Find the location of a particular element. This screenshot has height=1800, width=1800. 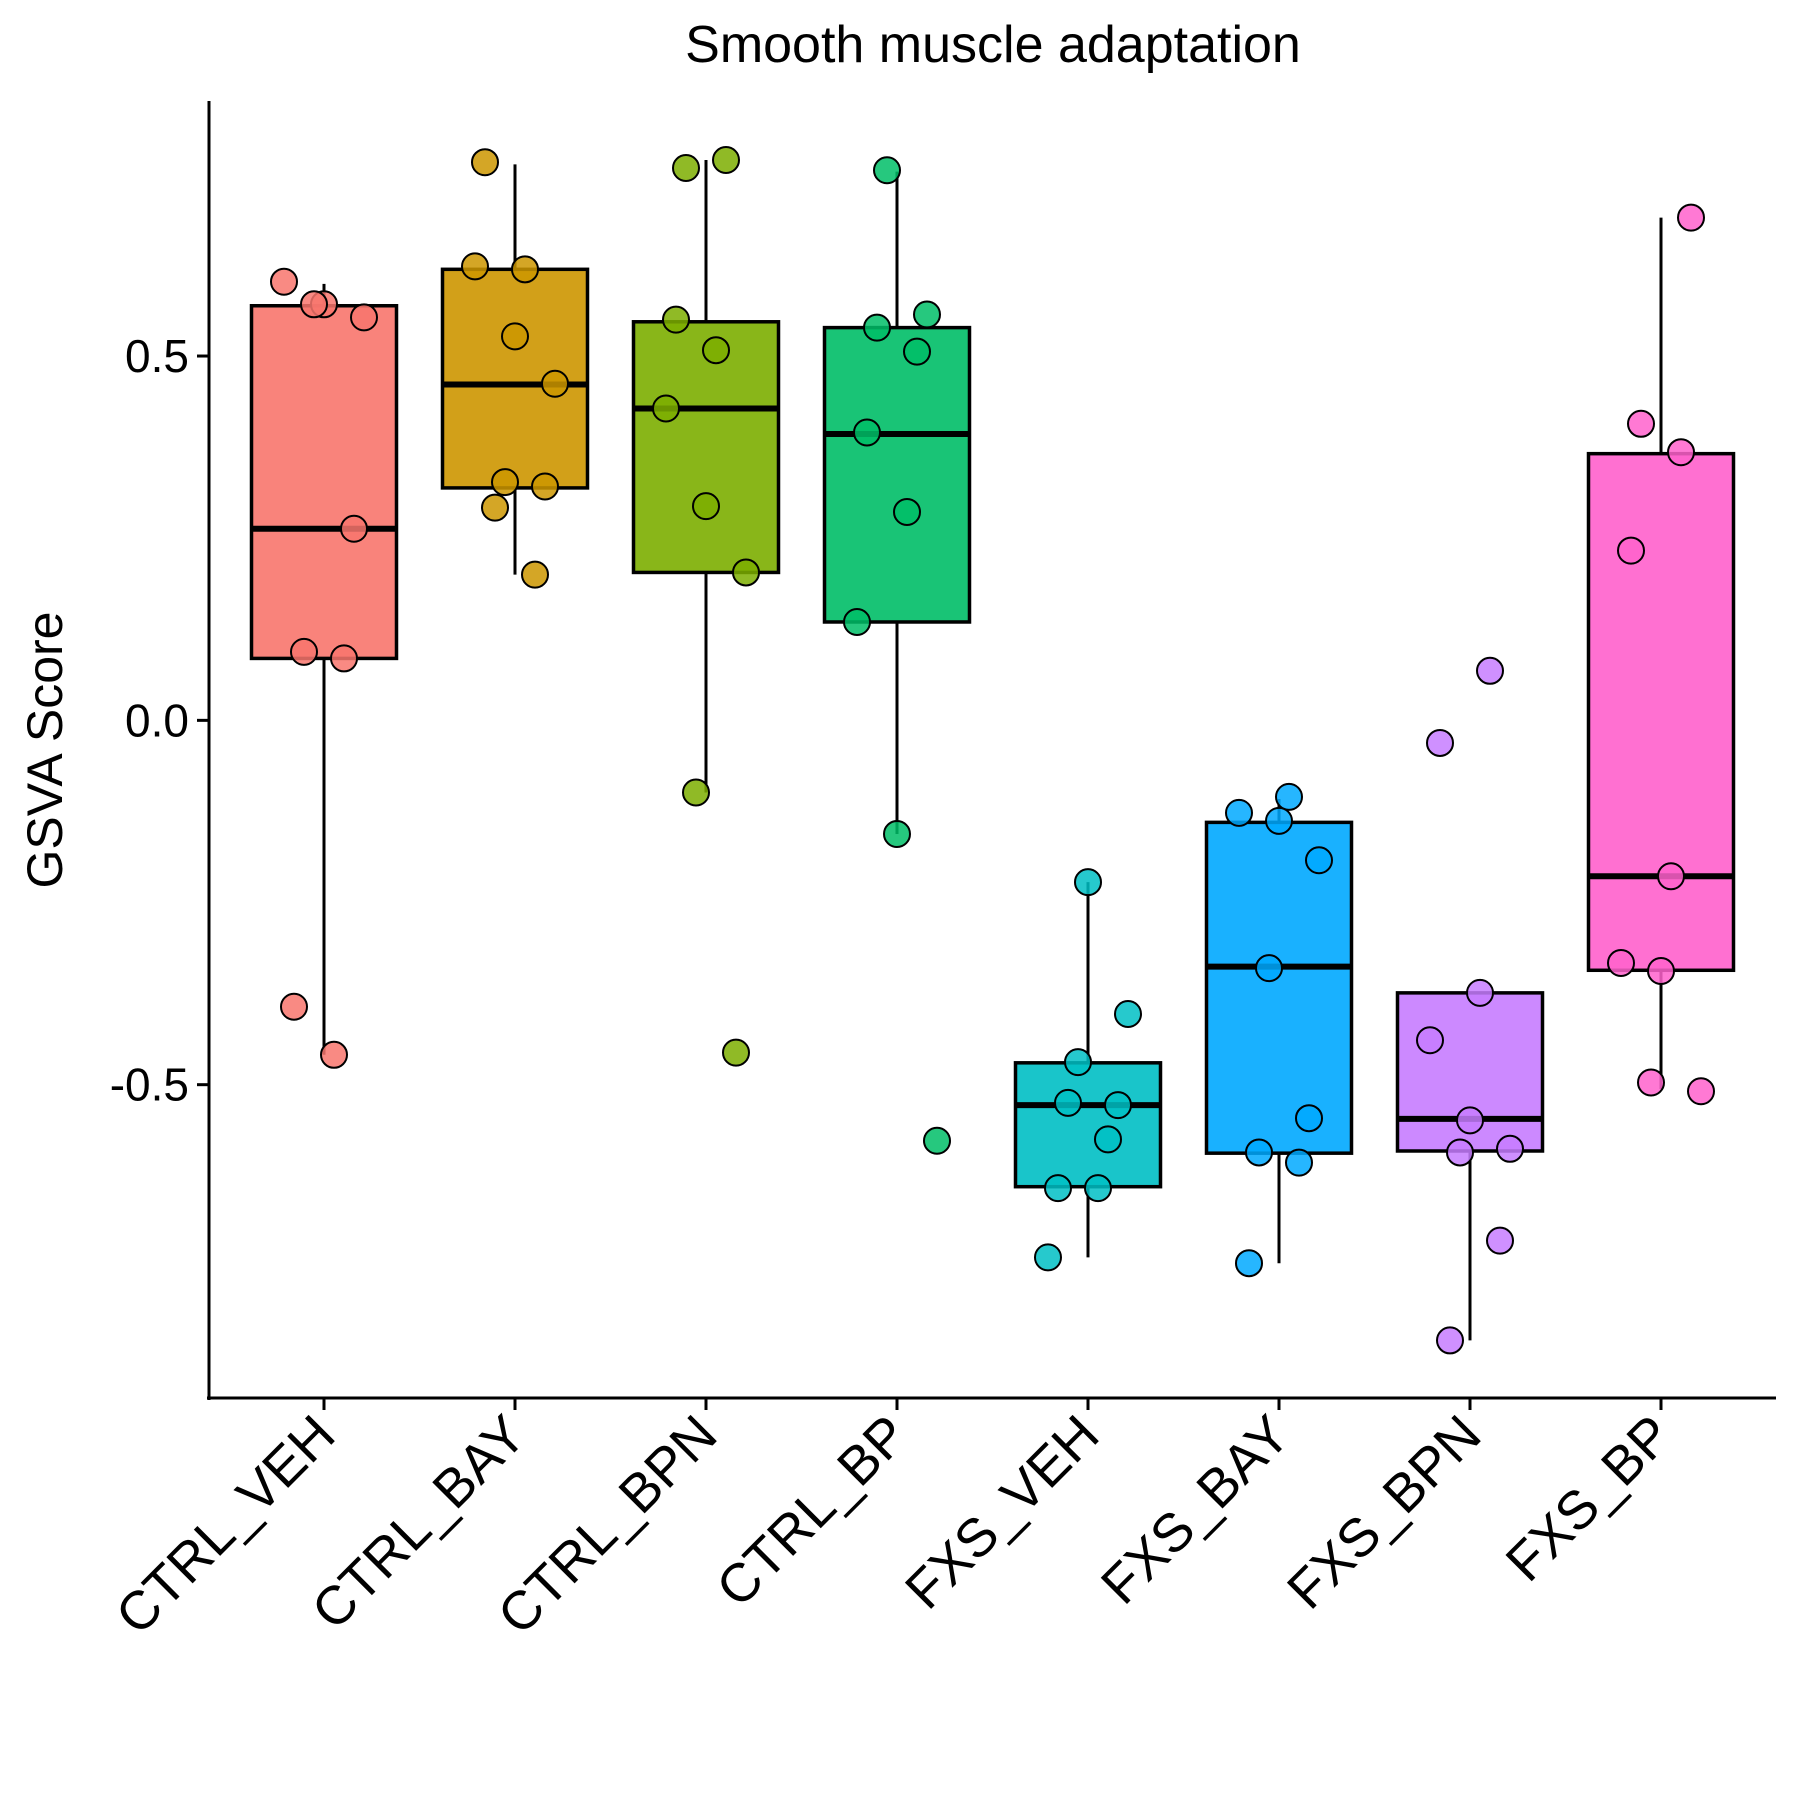

y-tick-label: 0.5 is located at coordinates (157, 356).